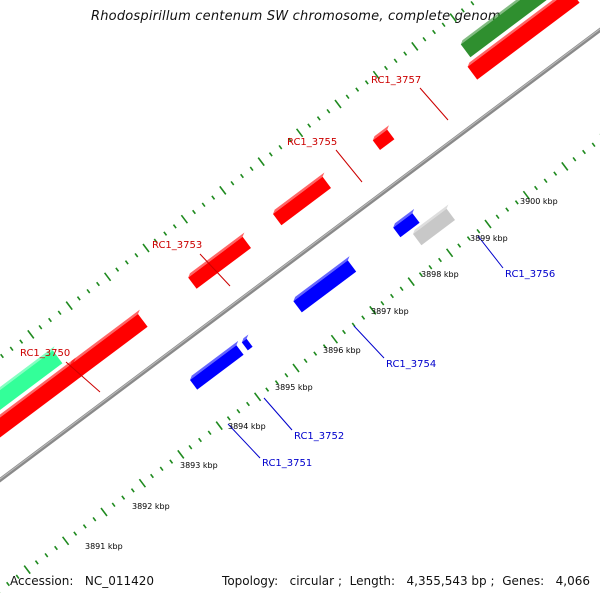 This screenshot has height=600, width=600. What do you see at coordinates (287, 463) in the screenshot?
I see `gene-label-RC1_3751: RC1_3751` at bounding box center [287, 463].